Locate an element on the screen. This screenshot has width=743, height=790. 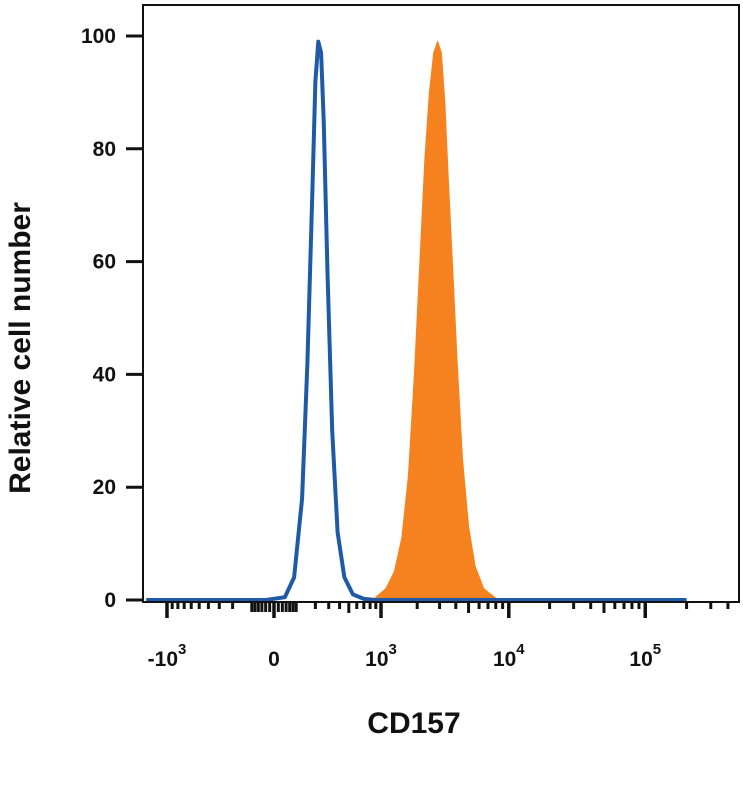
x-tick-label: 10⁴ is located at coordinates (509, 656).